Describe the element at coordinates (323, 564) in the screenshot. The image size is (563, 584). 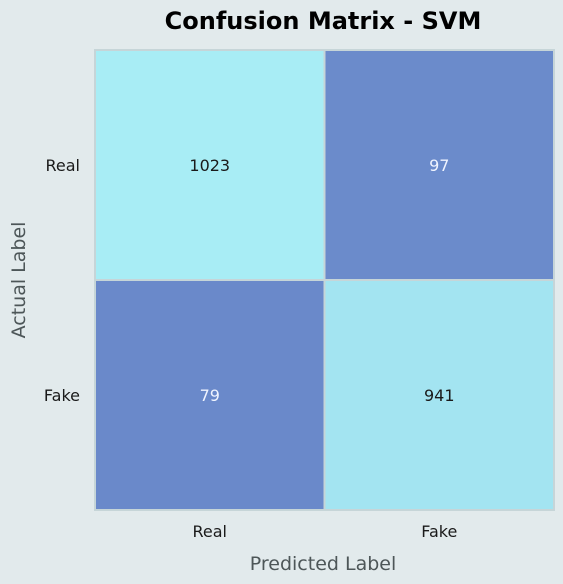
I see `x-axis-label: Predicted Label` at that location.